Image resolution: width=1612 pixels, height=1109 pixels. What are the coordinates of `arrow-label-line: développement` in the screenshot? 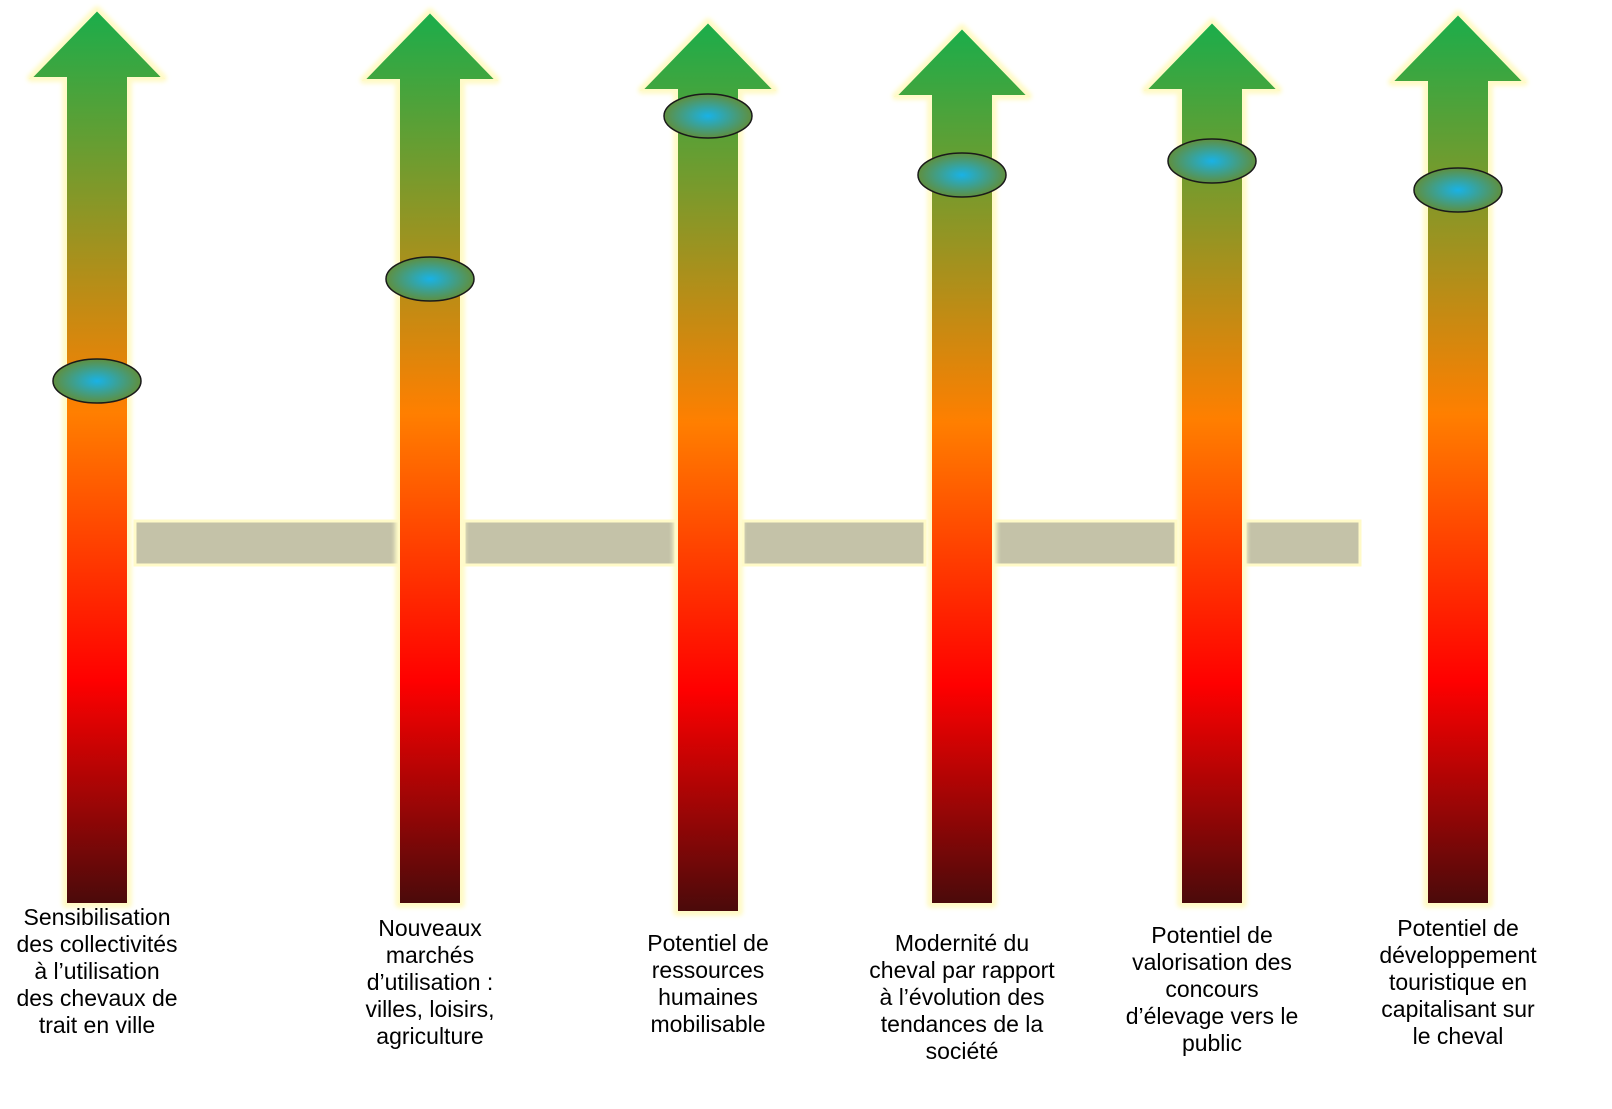 It's located at (1458, 955).